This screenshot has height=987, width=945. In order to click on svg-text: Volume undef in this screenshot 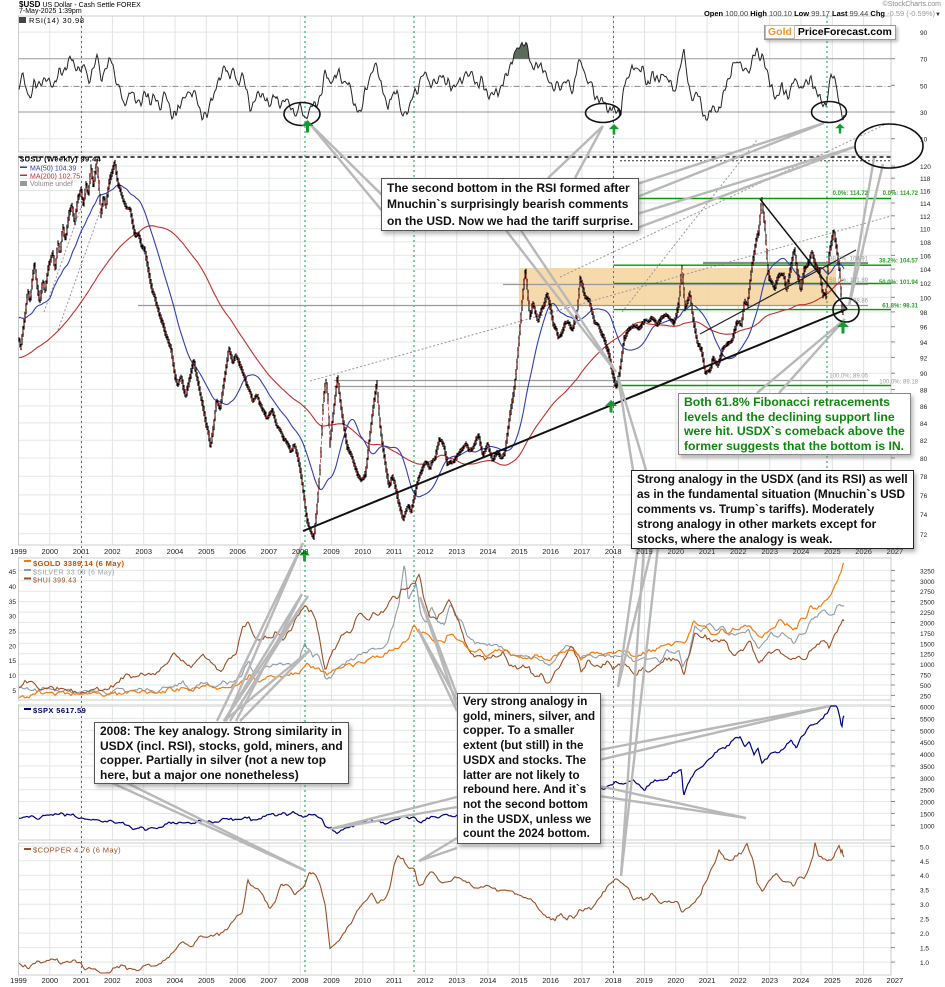, I will do `click(51, 184)`.